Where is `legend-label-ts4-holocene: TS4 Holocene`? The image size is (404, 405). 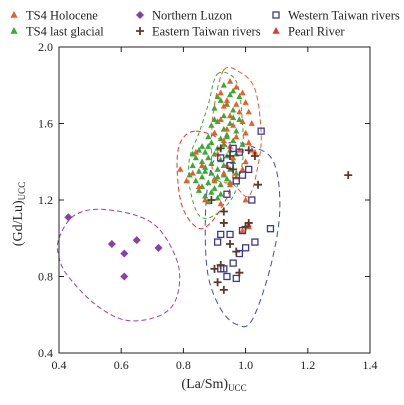
legend-label-ts4-holocene: TS4 Holocene is located at coordinates (62, 16).